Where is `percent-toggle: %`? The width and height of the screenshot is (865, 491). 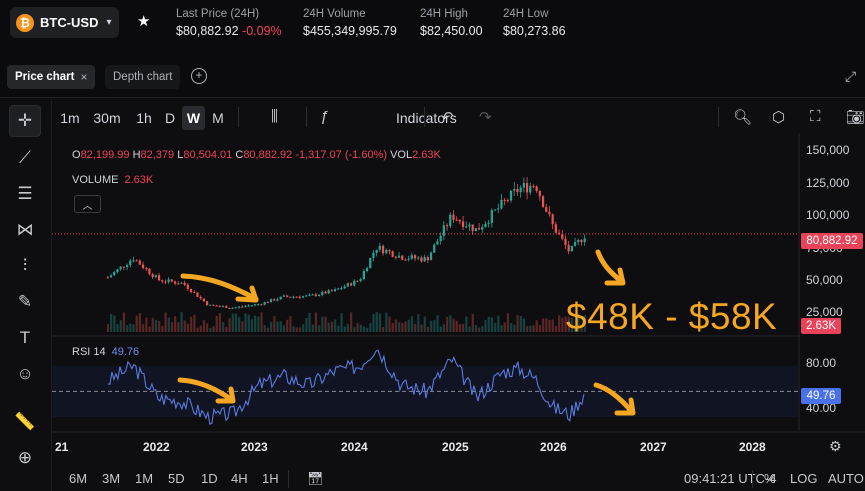
percent-toggle: % is located at coordinates (770, 478).